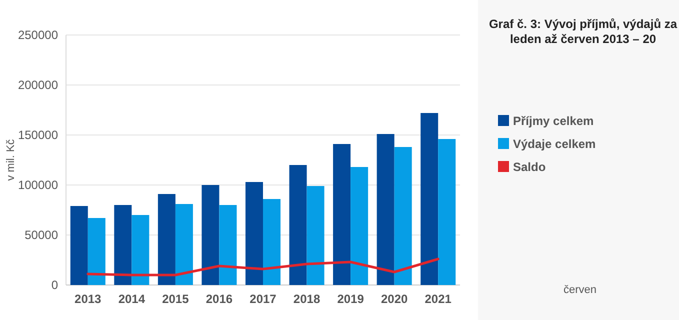 The image size is (679, 320). I want to click on x-tick-label: 2020, so click(394, 299).